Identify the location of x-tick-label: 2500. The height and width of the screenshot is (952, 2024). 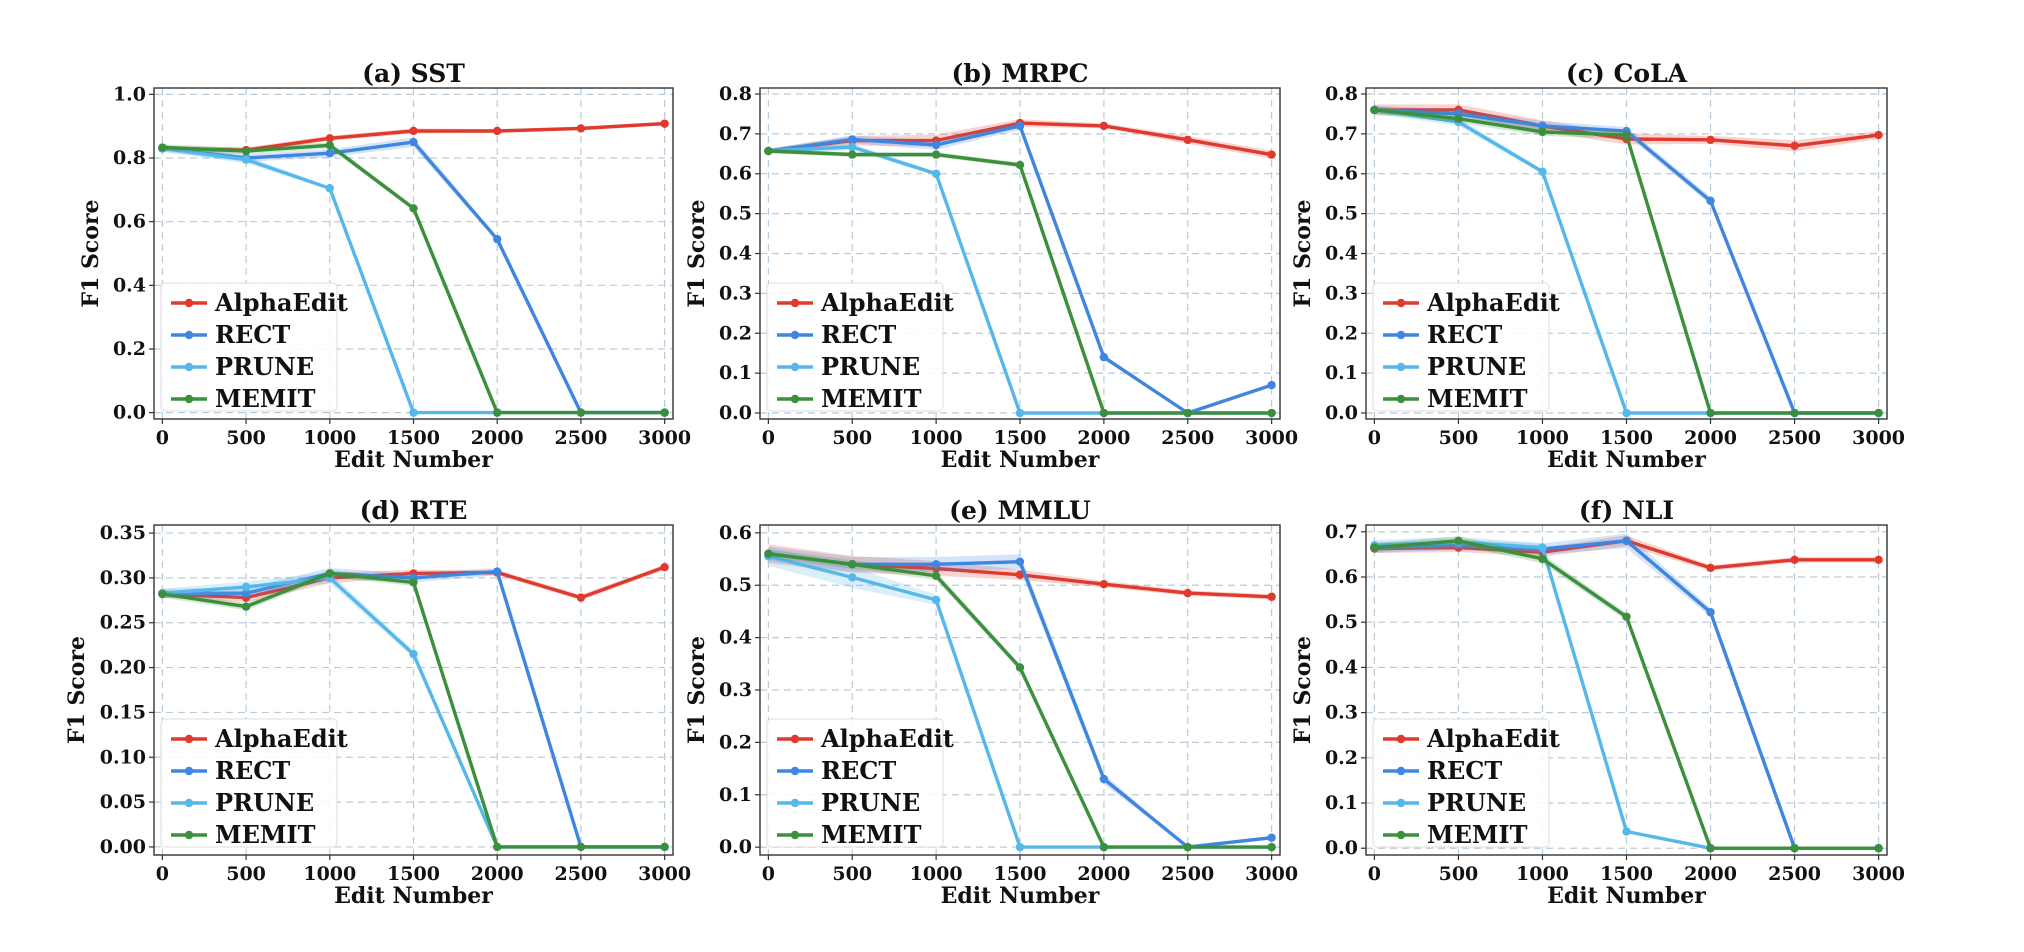
(580, 438).